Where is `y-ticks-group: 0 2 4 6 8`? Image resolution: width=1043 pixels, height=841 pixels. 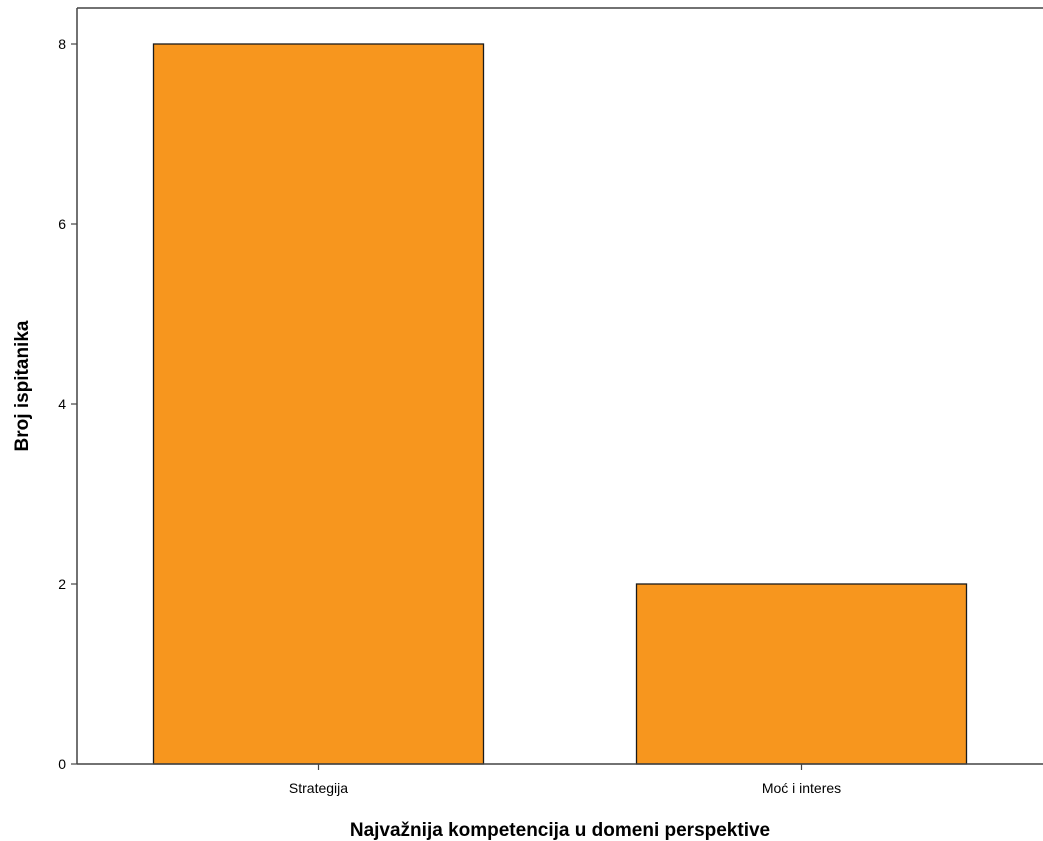
y-ticks-group: 0 2 4 6 8 is located at coordinates (67, 404).